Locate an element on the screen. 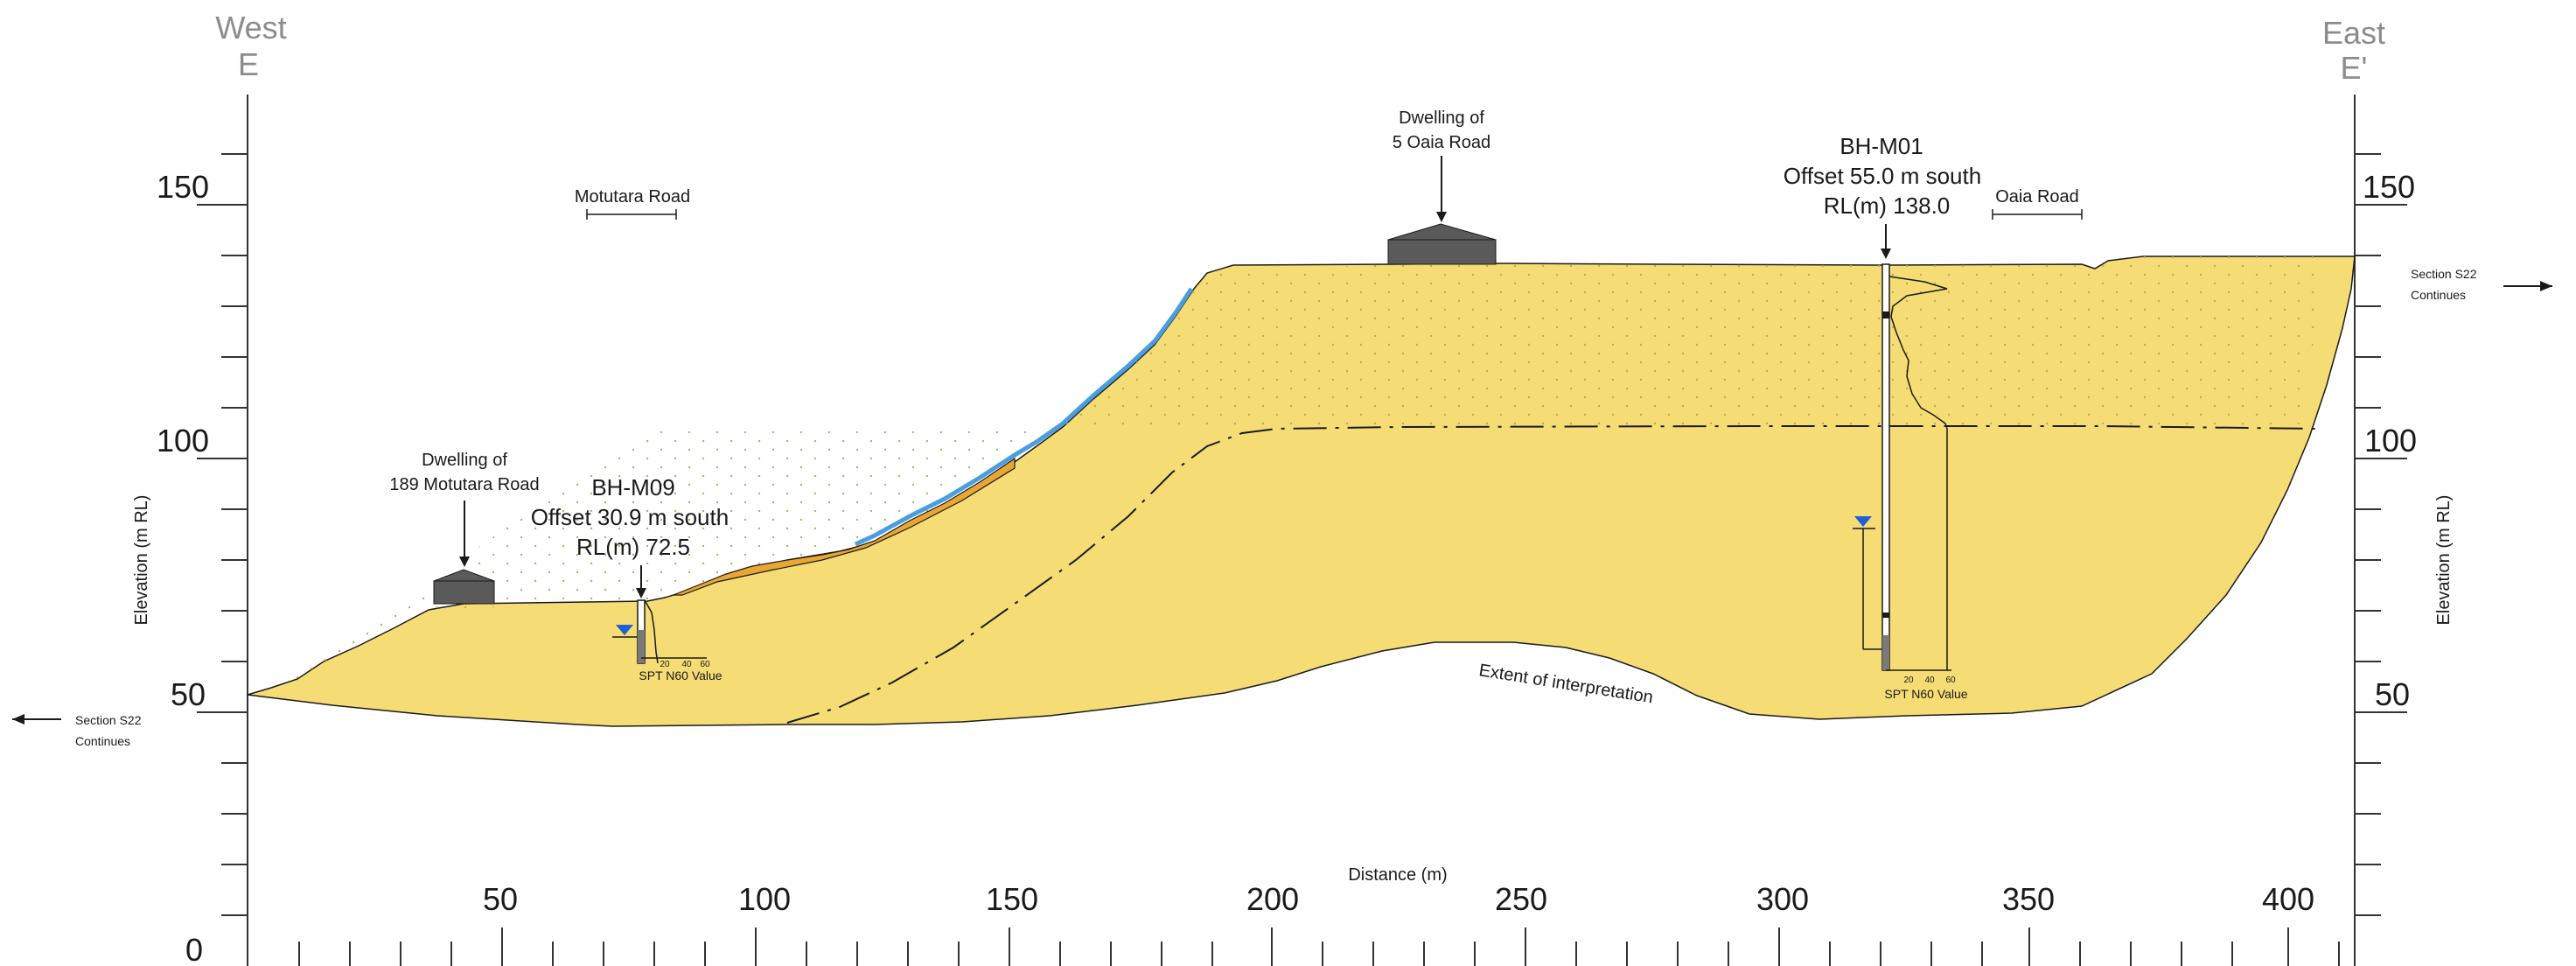 The image size is (2576, 966). west-section-code: E is located at coordinates (248, 64).